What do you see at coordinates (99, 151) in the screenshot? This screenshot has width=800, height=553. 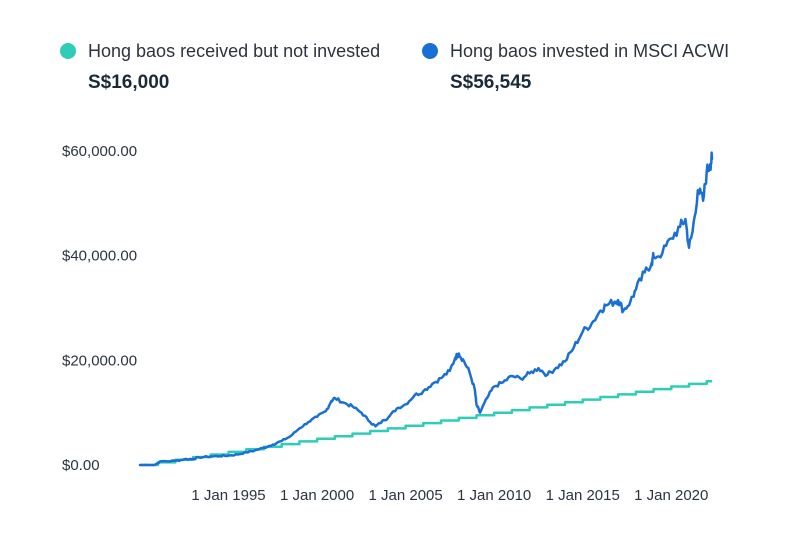 I see `y-tick-label-3: $60,000.00` at bounding box center [99, 151].